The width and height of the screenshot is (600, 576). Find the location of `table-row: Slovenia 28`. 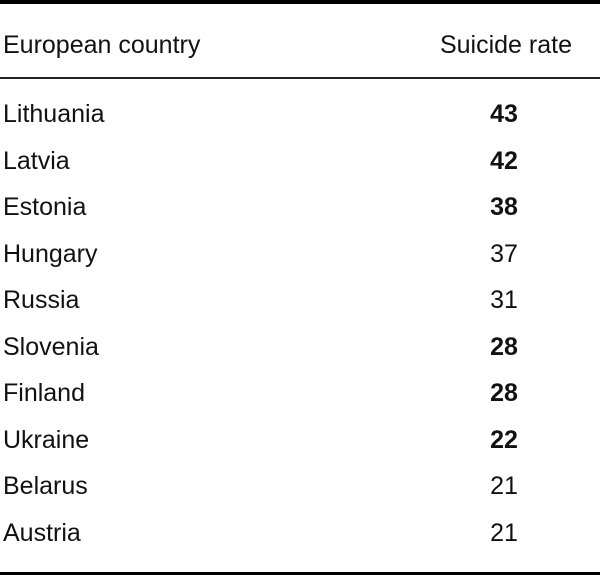

table-row: Slovenia 28 is located at coordinates (300, 348).